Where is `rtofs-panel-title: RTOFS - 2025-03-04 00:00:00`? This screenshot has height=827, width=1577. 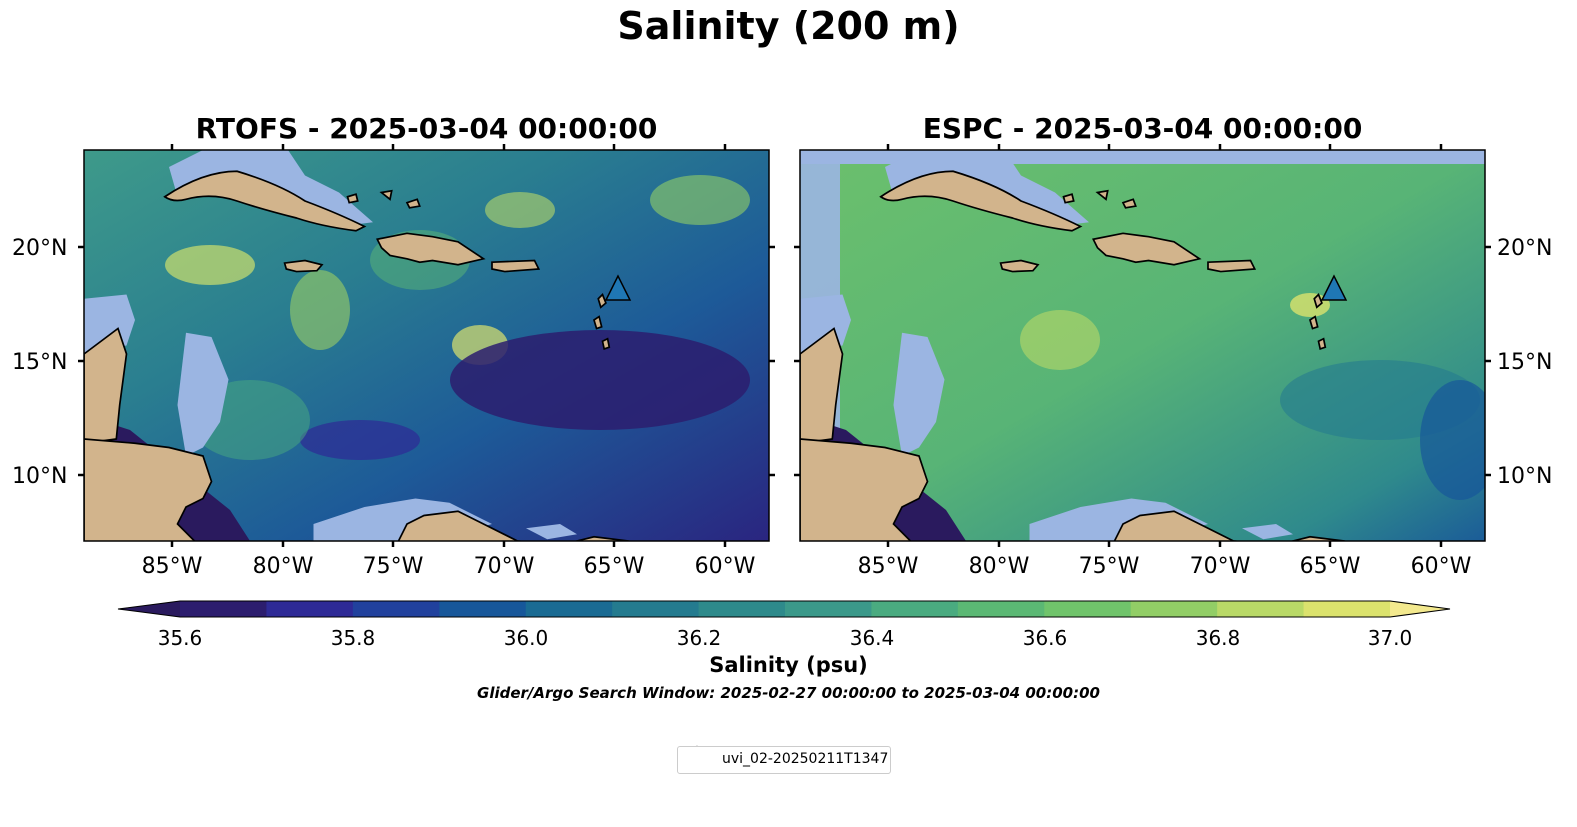
rtofs-panel-title: RTOFS - 2025-03-04 00:00:00 is located at coordinates (426, 128).